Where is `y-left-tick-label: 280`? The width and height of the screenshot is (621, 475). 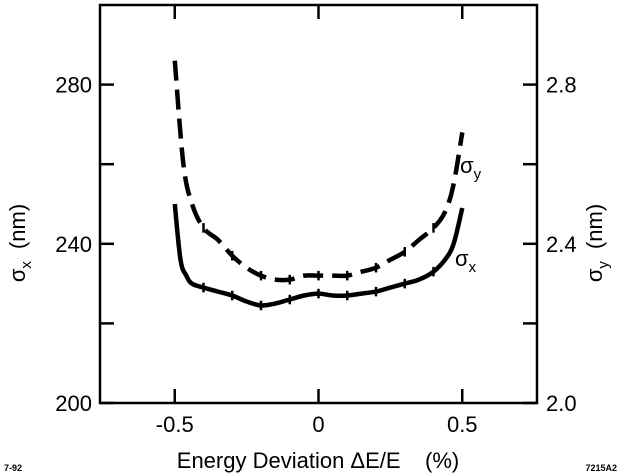 y-left-tick-label: 280 is located at coordinates (73, 85).